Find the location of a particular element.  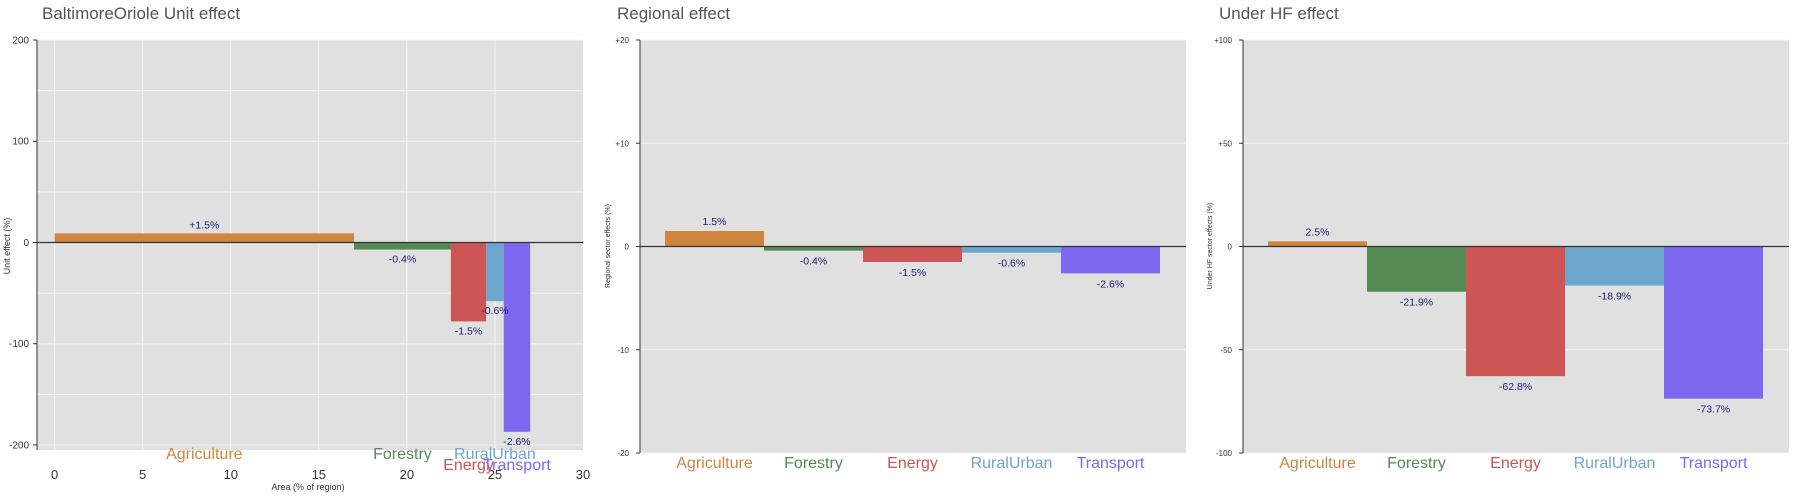

hf-effect-category-label-agriculture: Agriculture is located at coordinates (1317, 463).